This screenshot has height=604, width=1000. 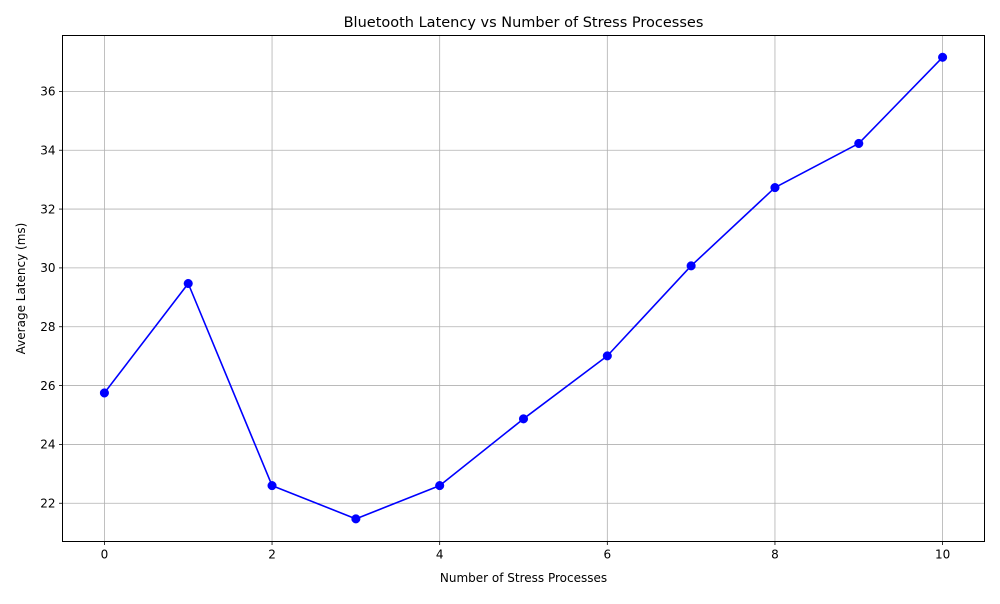 I want to click on y-tick-label: 26, so click(x=47, y=386).